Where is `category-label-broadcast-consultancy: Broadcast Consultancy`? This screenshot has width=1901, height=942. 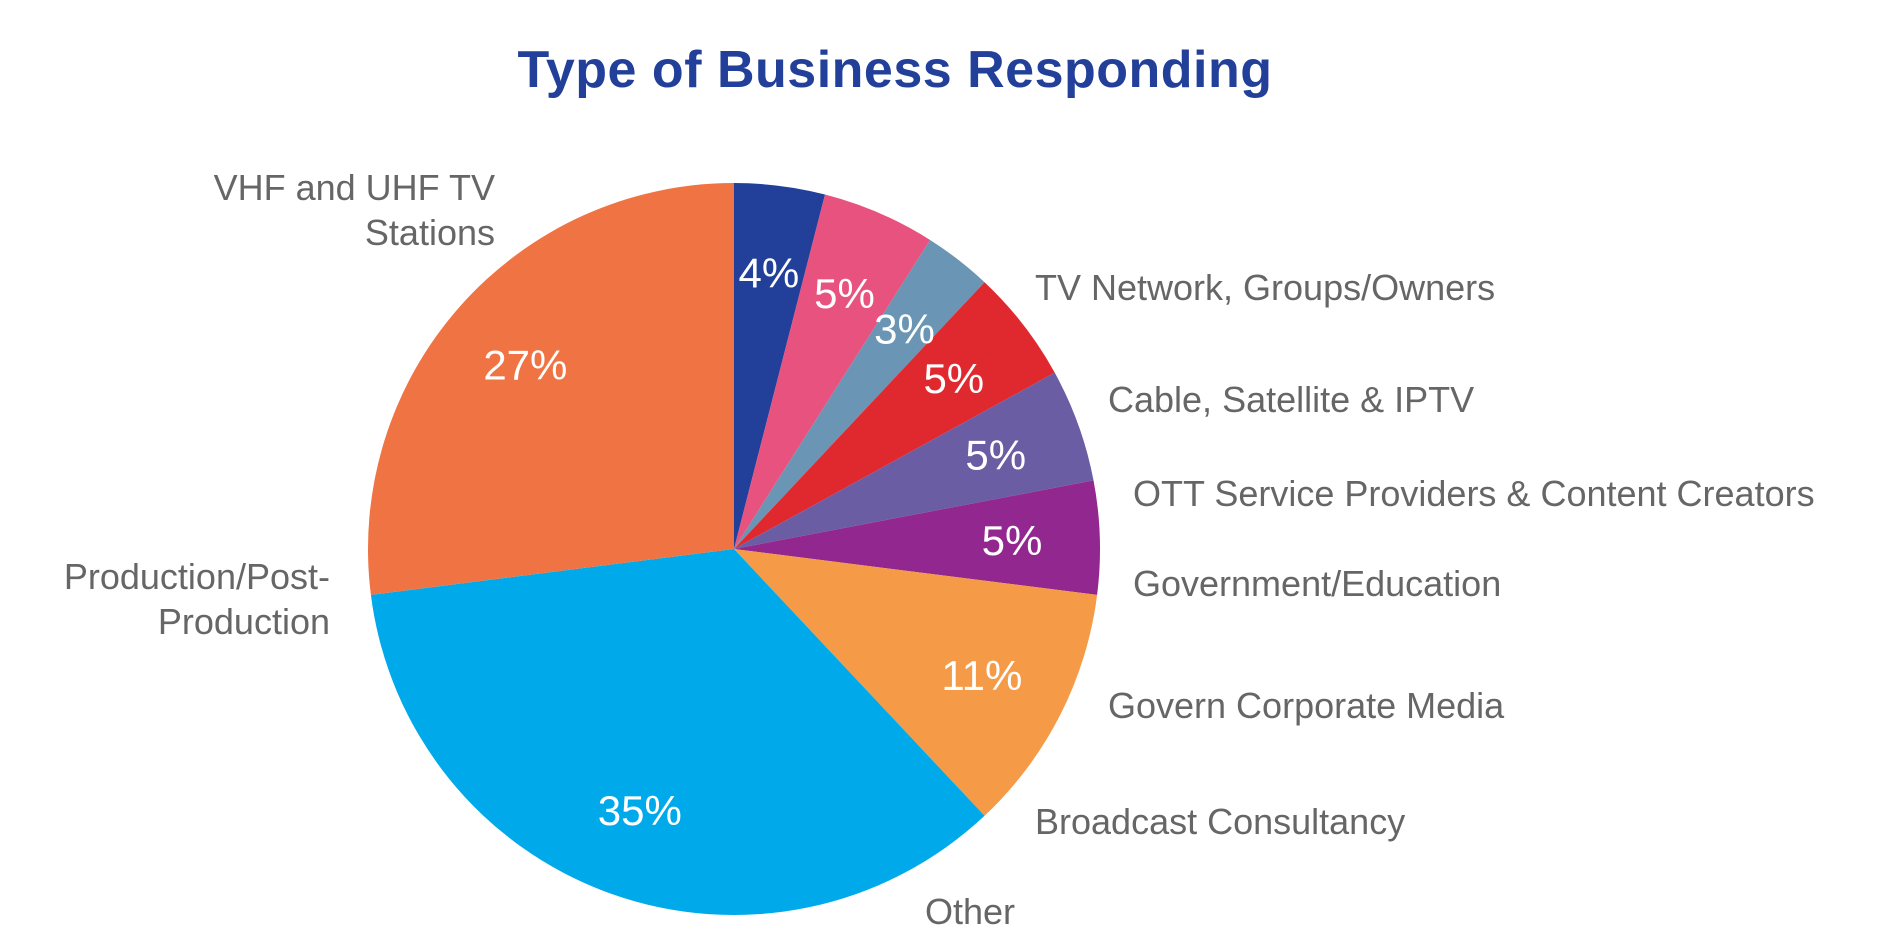
category-label-broadcast-consultancy: Broadcast Consultancy is located at coordinates (1220, 821).